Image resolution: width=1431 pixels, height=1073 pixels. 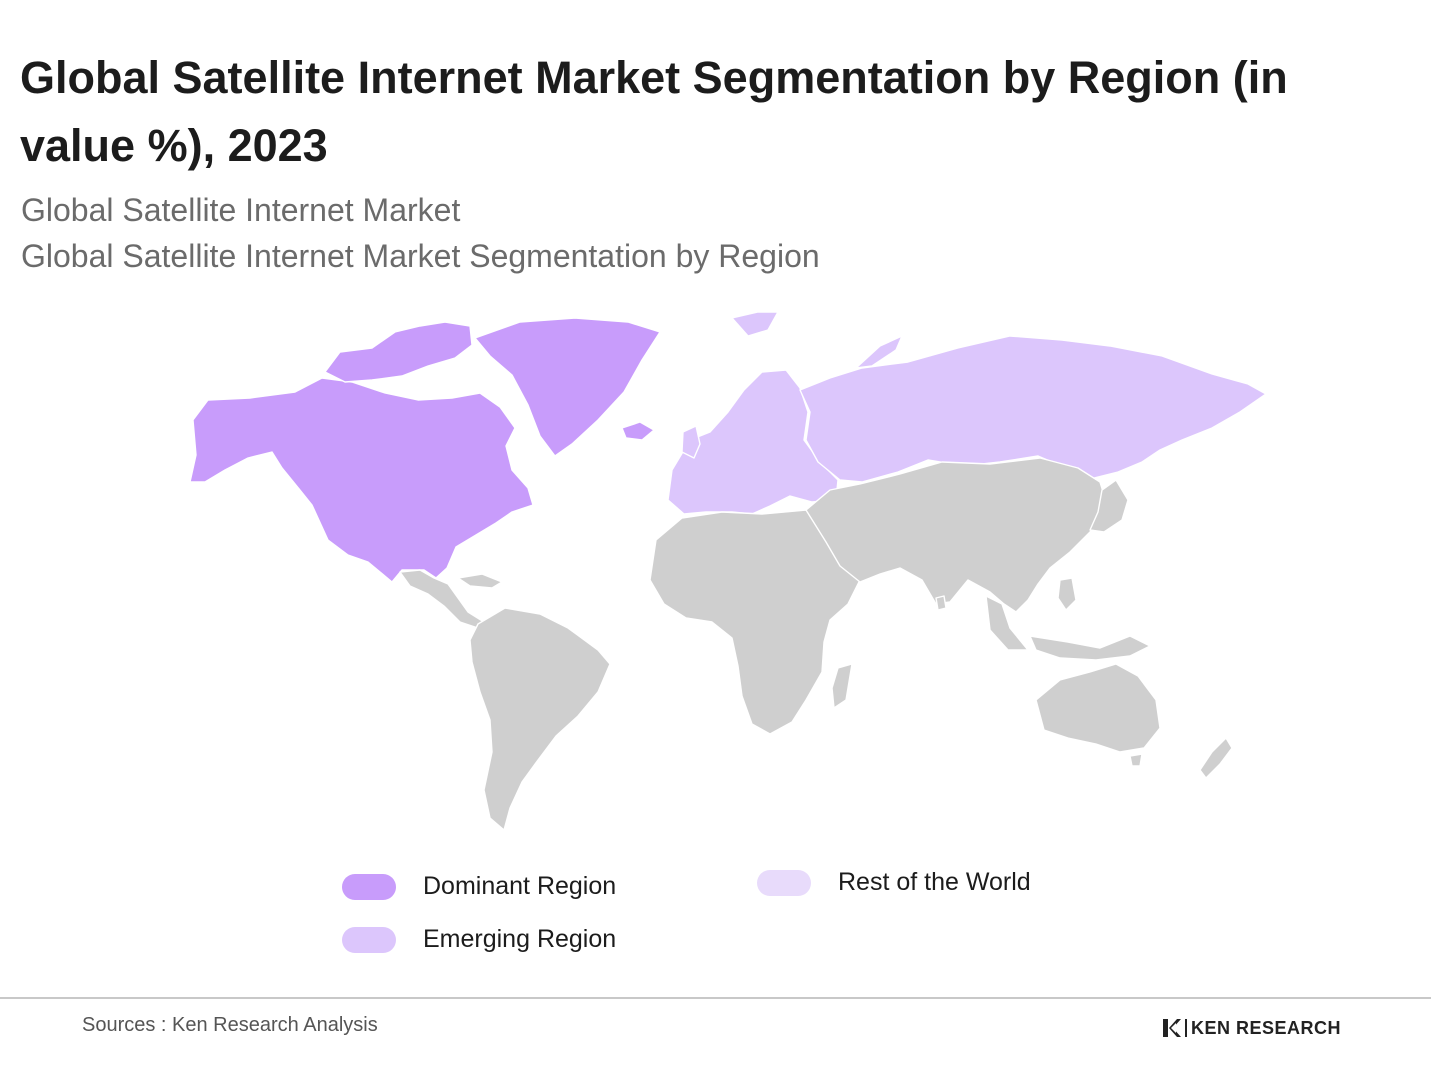 What do you see at coordinates (1109, 506) in the screenshot?
I see `region-japan` at bounding box center [1109, 506].